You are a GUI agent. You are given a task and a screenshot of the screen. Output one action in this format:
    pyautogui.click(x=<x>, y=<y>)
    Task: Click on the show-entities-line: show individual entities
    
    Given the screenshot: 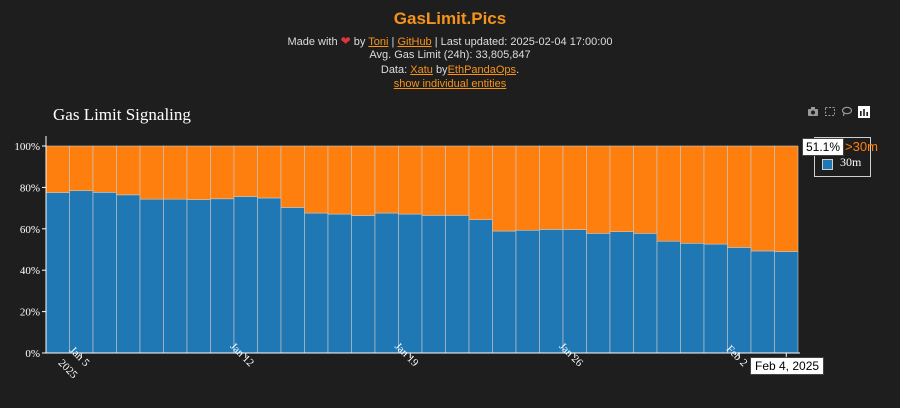 What is the action you would take?
    pyautogui.click(x=450, y=84)
    